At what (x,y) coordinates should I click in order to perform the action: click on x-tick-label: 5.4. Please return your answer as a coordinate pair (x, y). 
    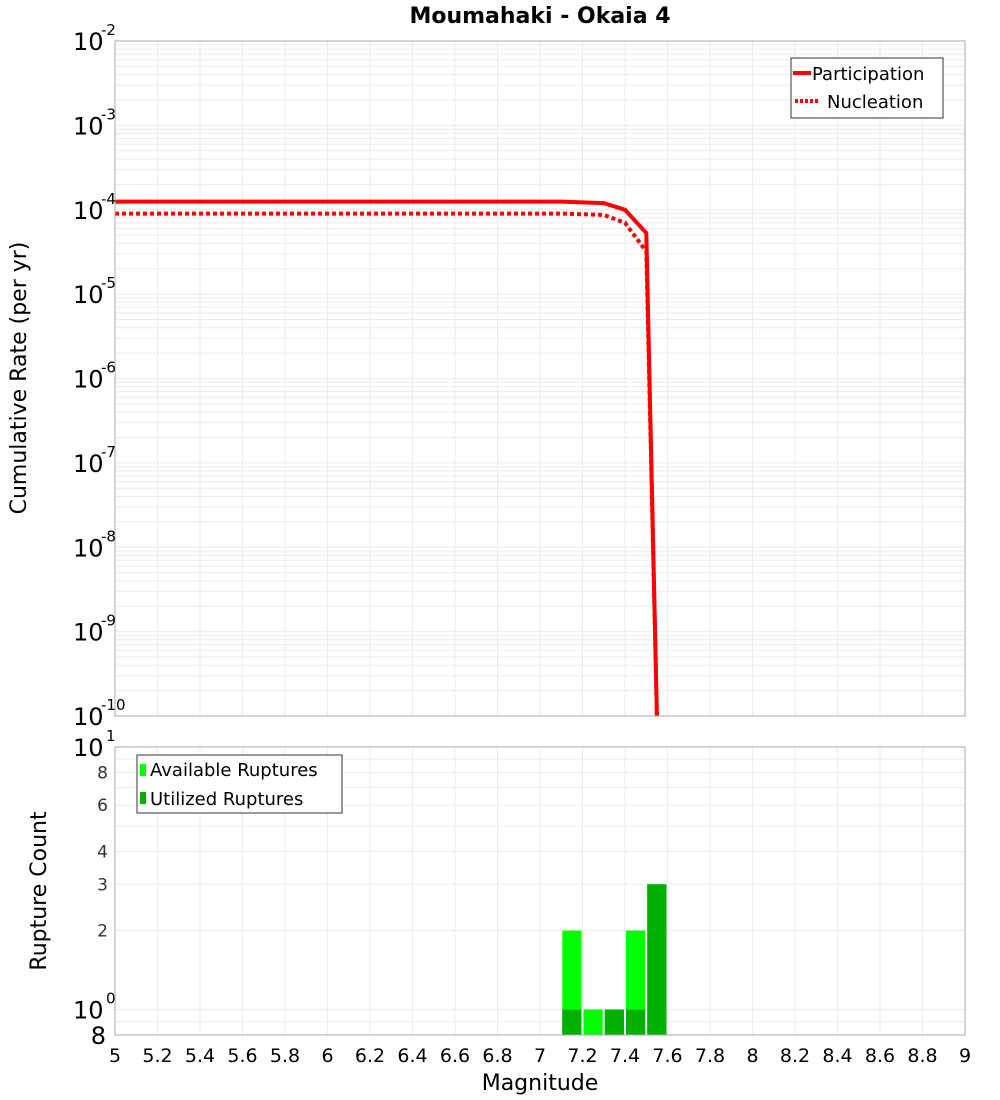
    Looking at the image, I should click on (200, 1056).